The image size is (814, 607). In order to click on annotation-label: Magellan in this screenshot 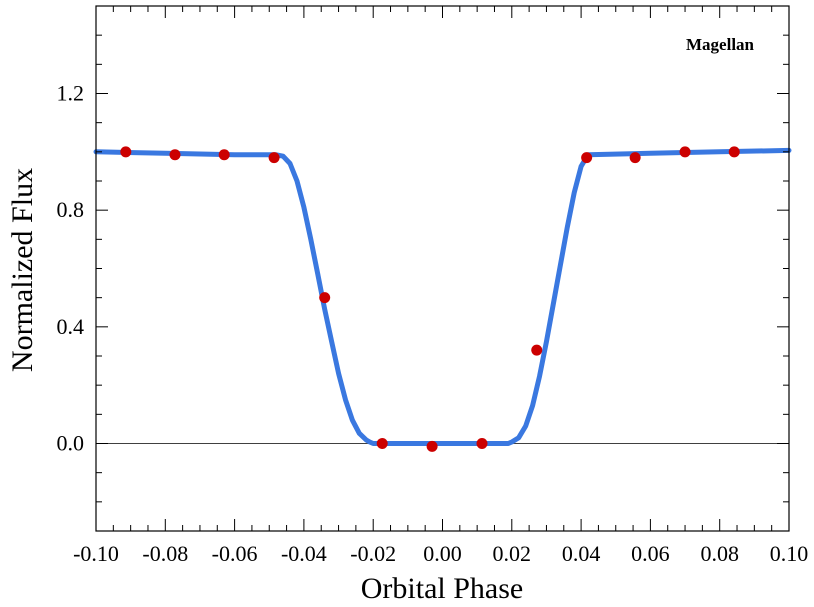, I will do `click(720, 44)`.